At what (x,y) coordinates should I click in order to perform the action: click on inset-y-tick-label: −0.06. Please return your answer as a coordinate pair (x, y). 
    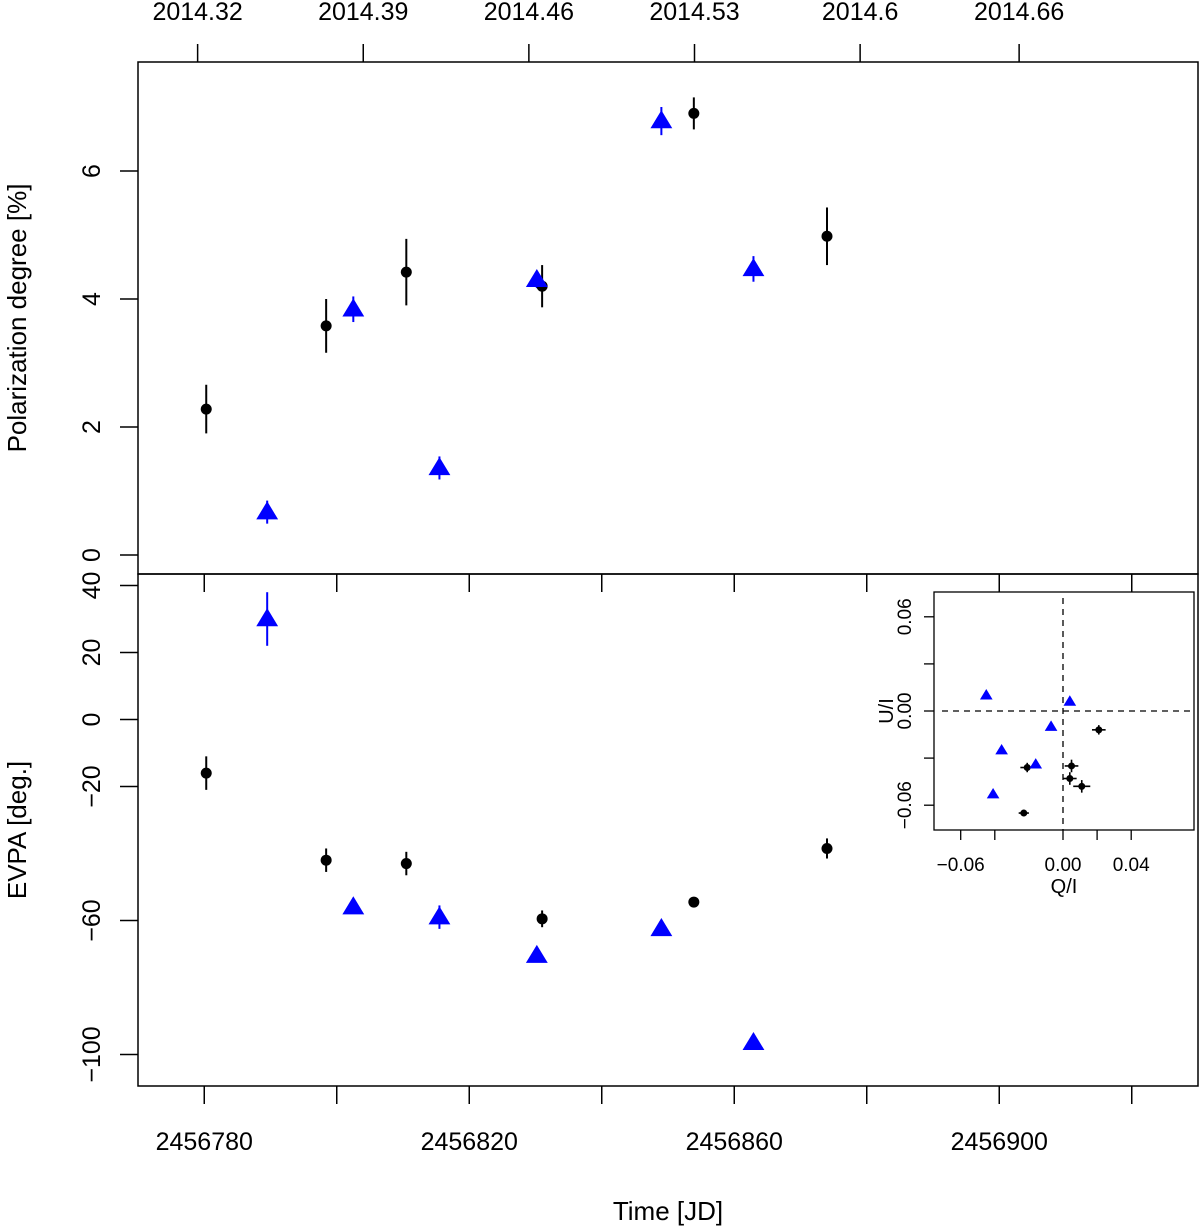
    Looking at the image, I should click on (905, 805).